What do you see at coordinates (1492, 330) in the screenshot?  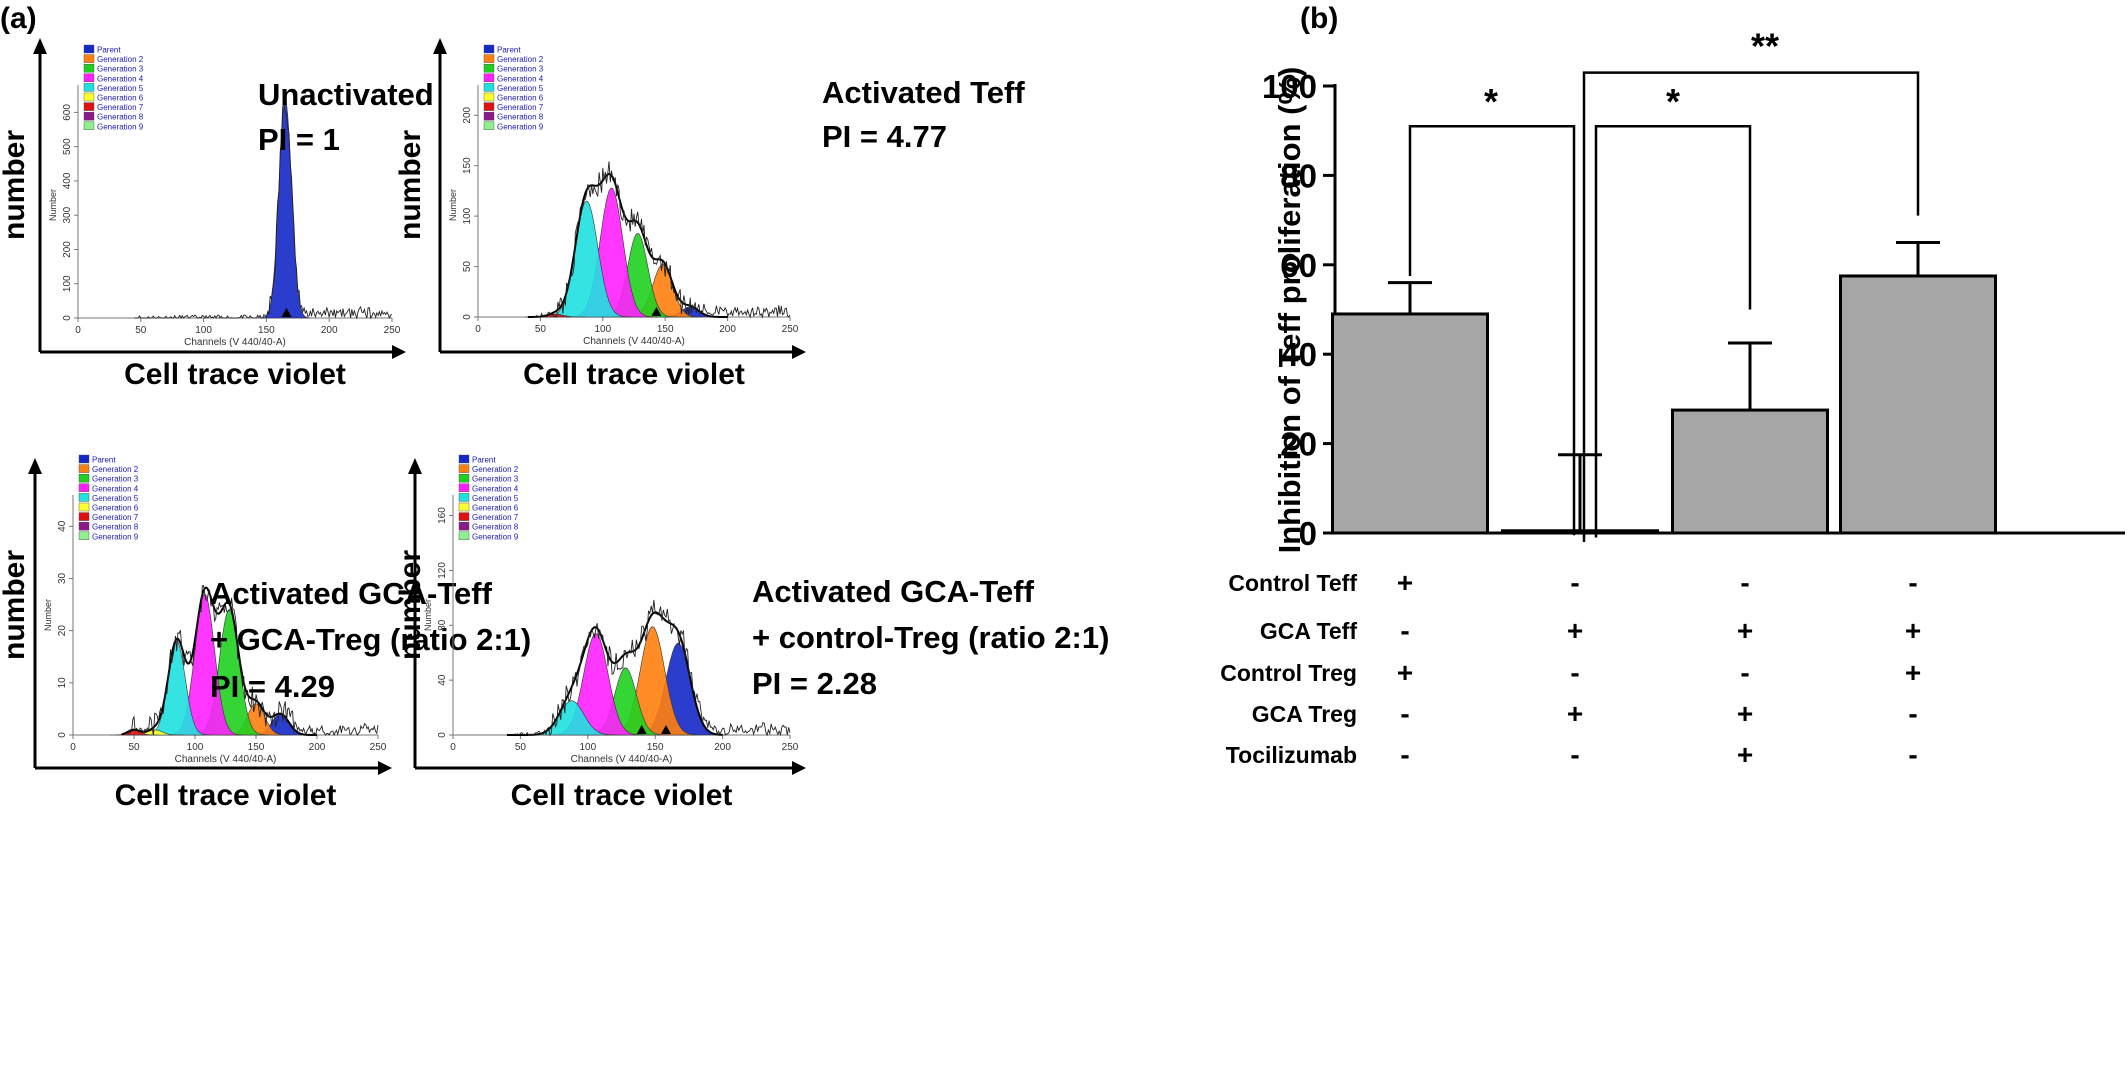 I see `significance-bracket` at bounding box center [1492, 330].